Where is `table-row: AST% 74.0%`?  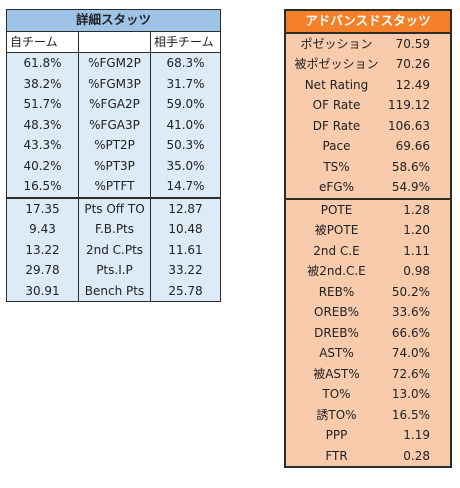 table-row: AST% 74.0% is located at coordinates (368, 353).